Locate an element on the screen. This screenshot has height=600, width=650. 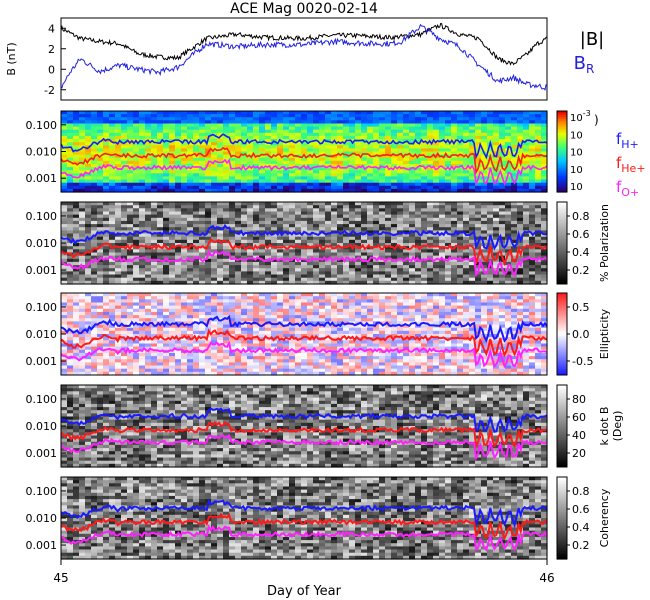
spectrum-colorbar-step is located at coordinates (562, 157).